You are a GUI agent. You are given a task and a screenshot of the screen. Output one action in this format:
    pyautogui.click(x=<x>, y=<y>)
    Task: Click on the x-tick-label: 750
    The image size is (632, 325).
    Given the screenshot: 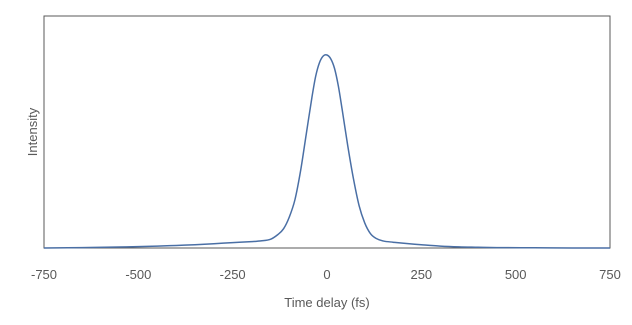 What is the action you would take?
    pyautogui.click(x=610, y=274)
    